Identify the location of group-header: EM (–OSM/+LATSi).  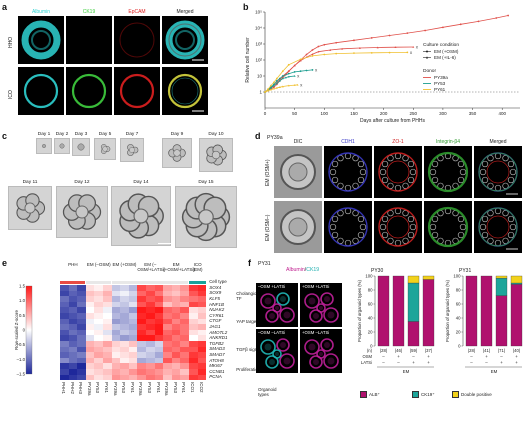
(151, 267).